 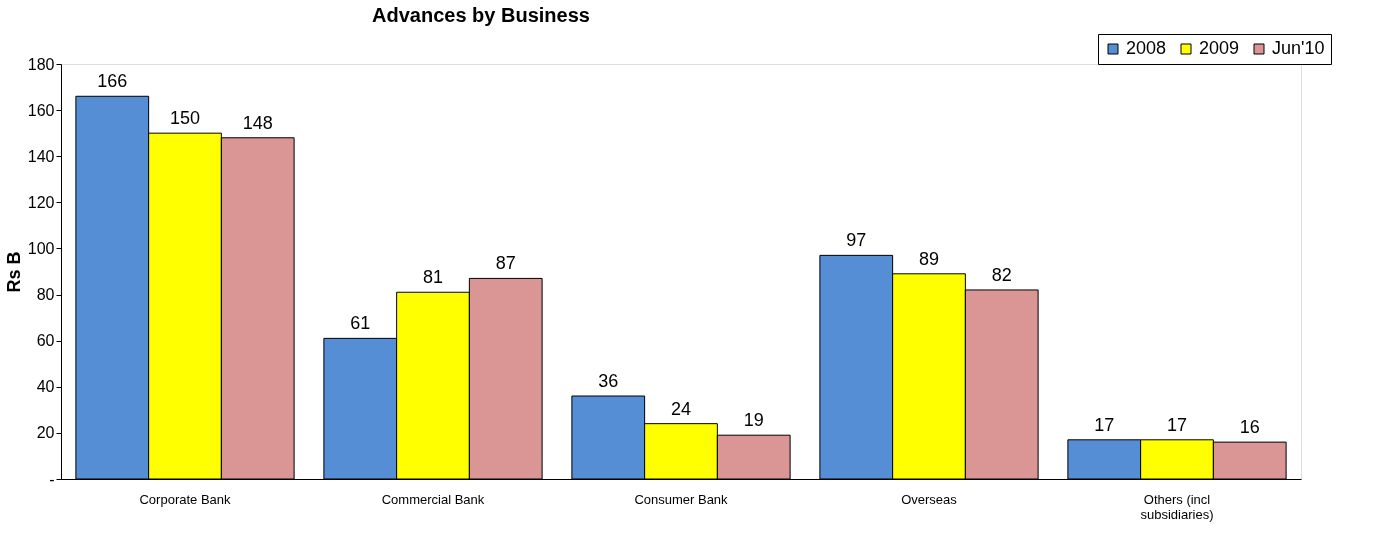 I want to click on data-label: 97, so click(x=856, y=240).